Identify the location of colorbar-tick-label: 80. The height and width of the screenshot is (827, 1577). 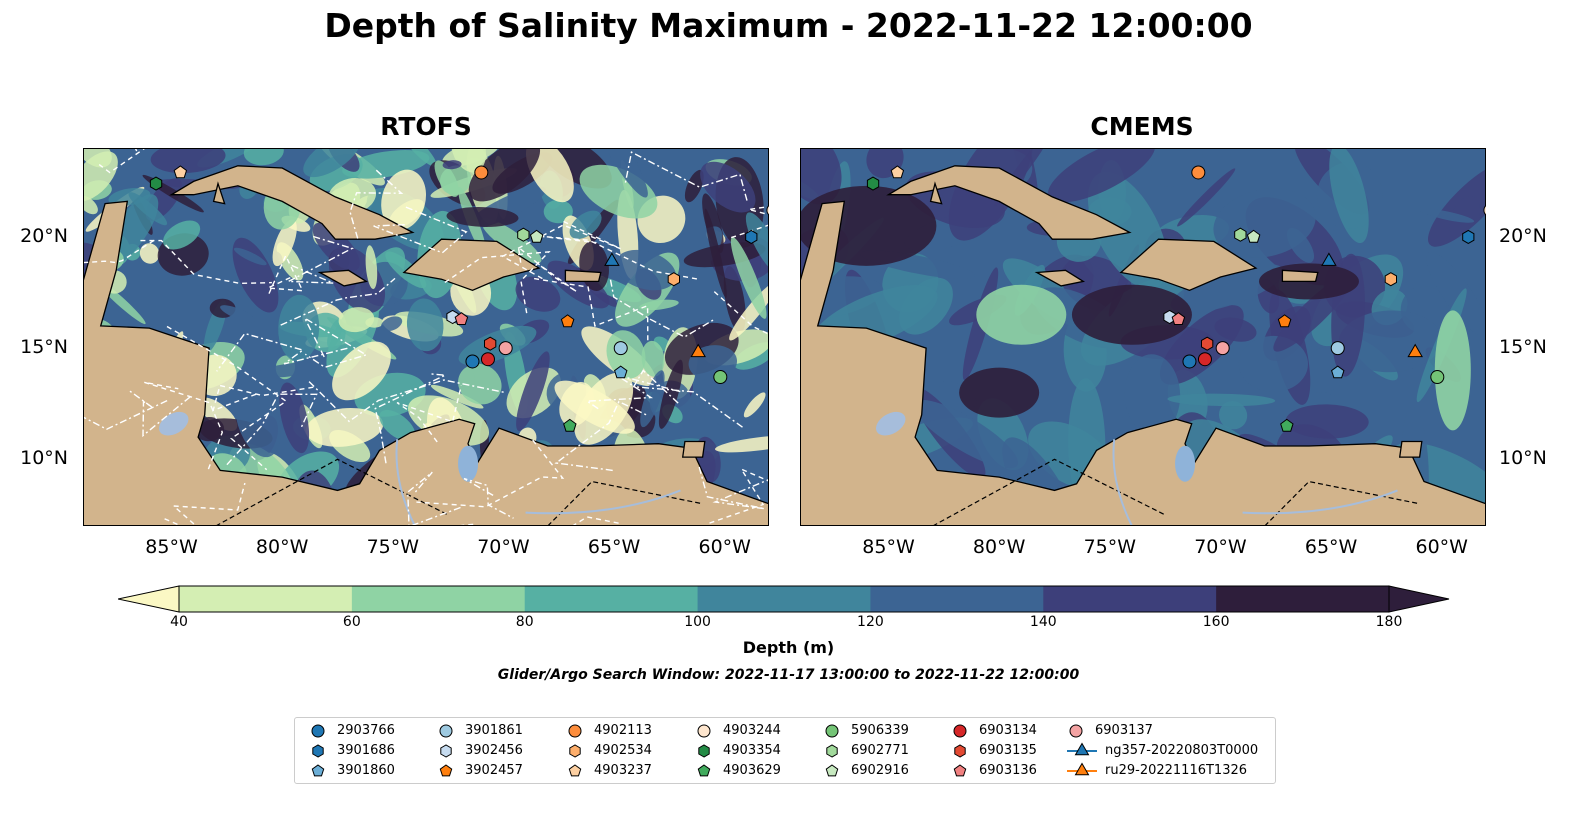
(524, 622).